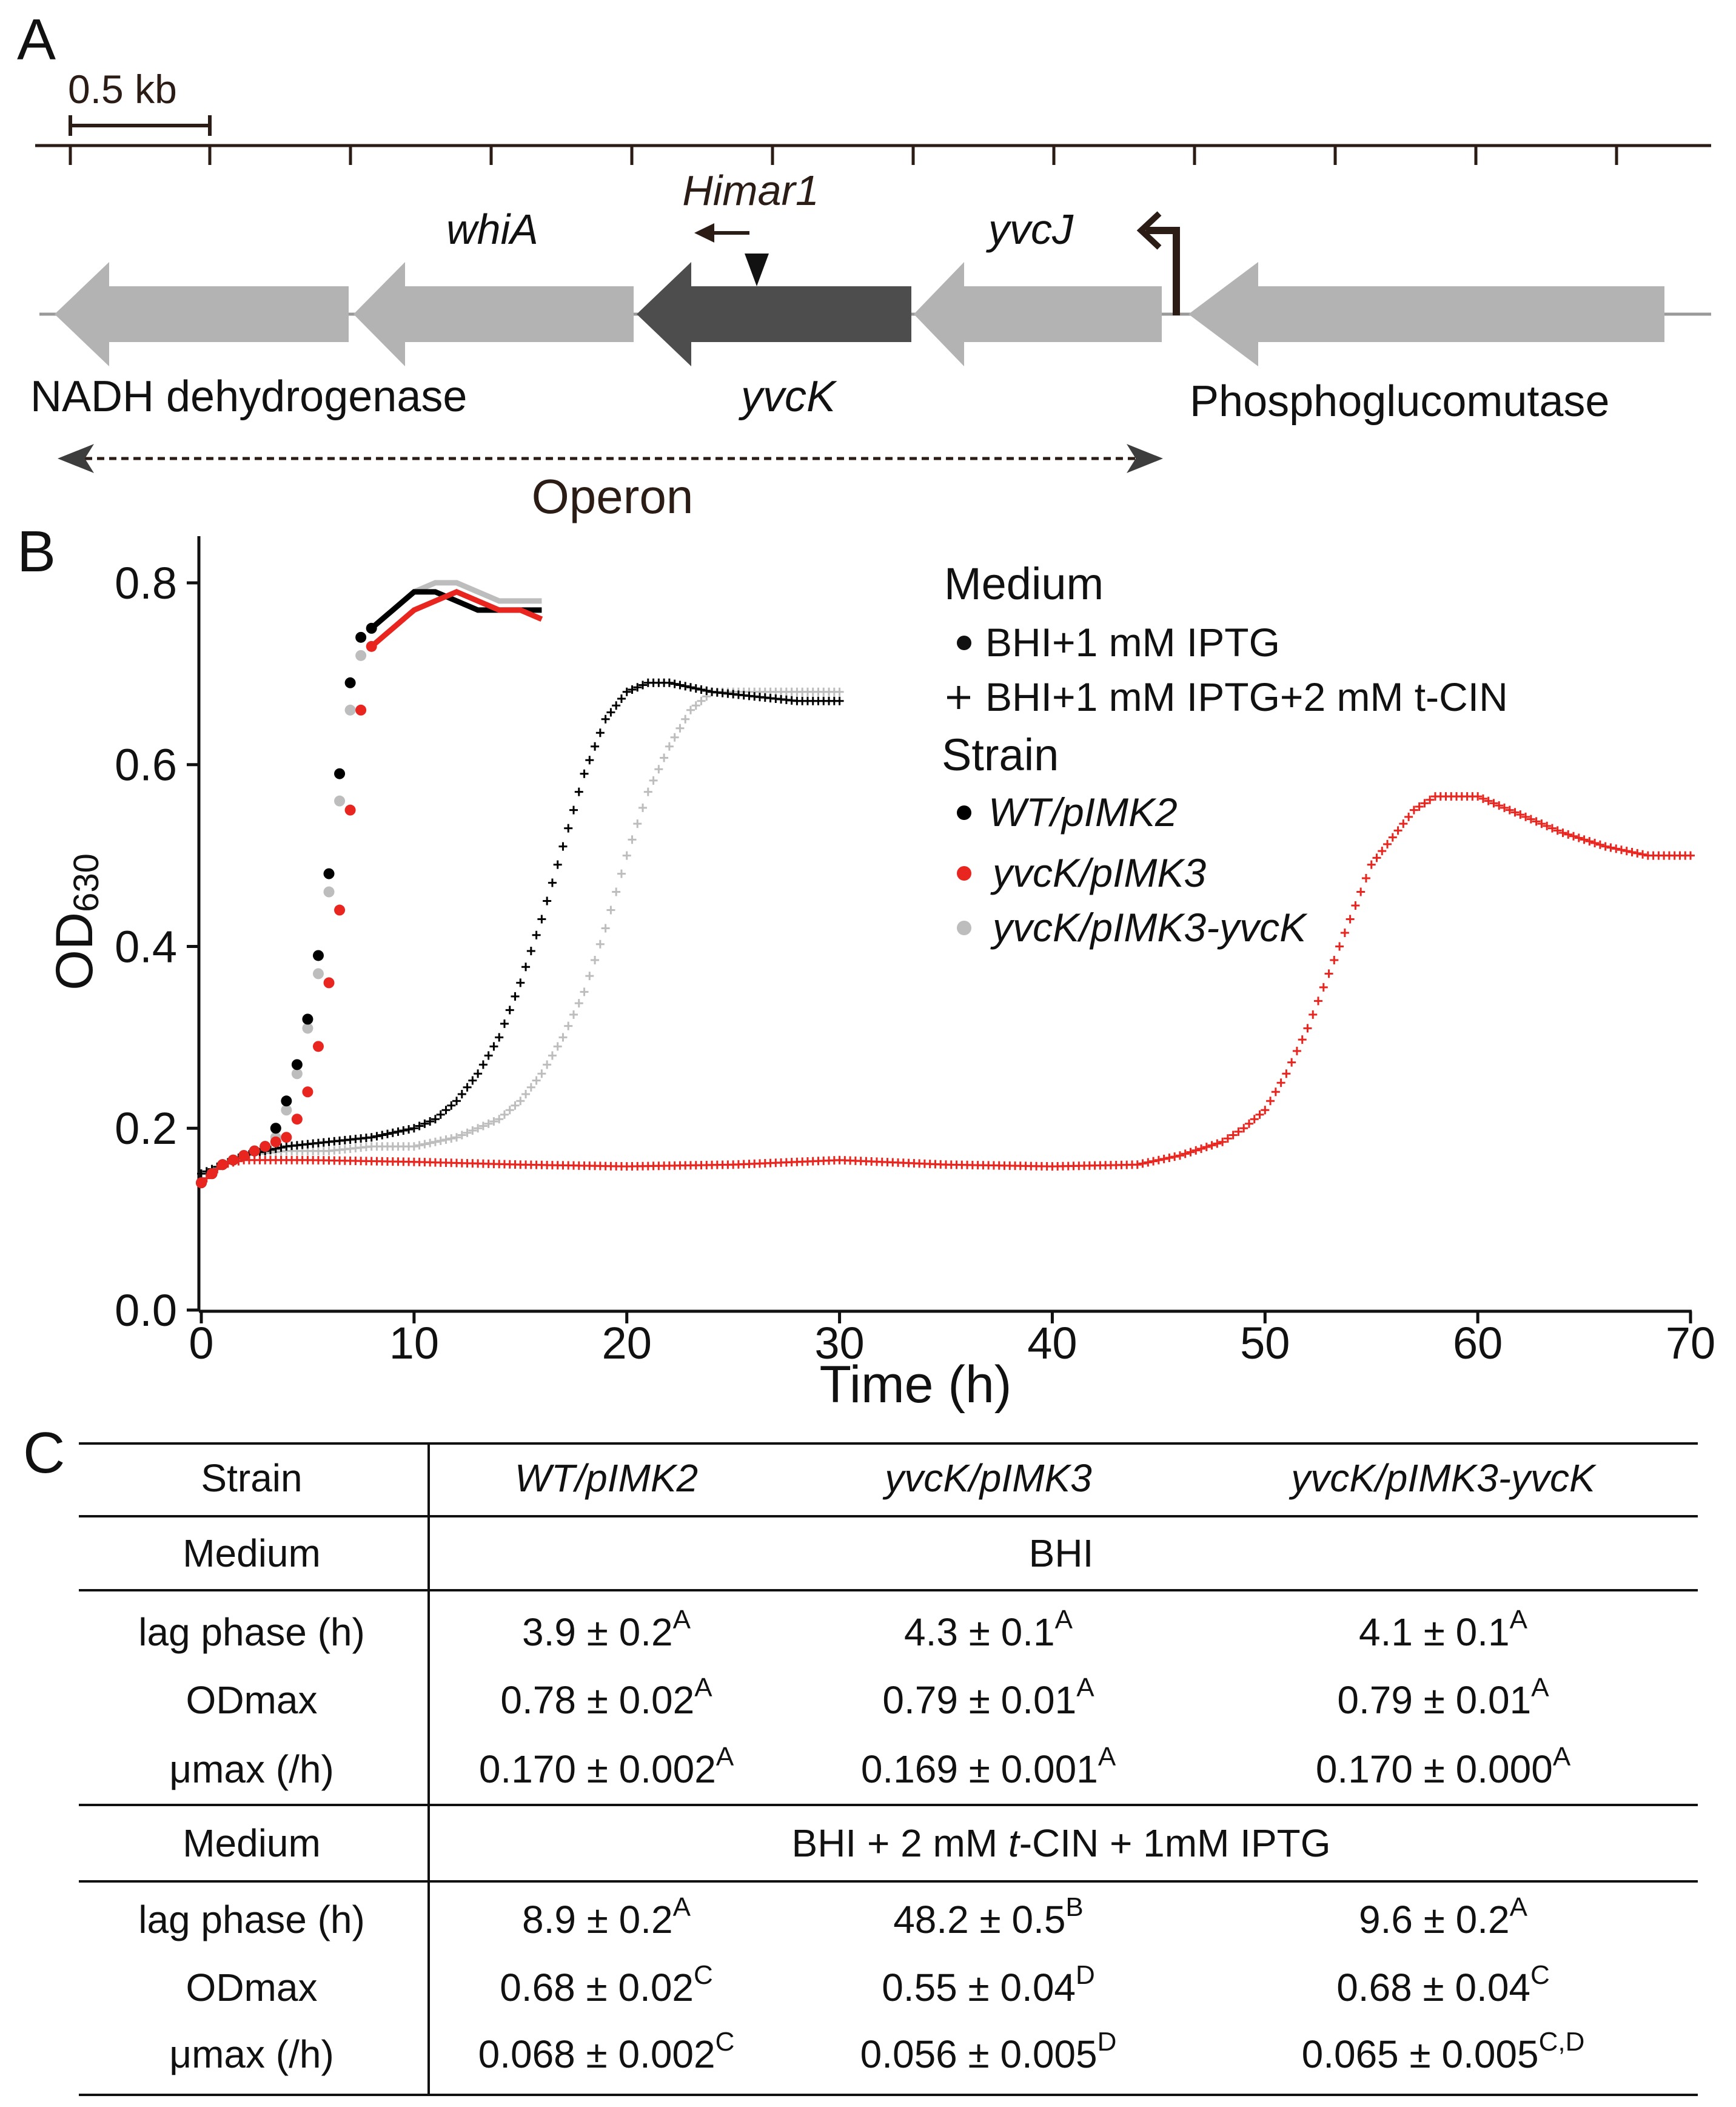 The width and height of the screenshot is (1736, 2107). Describe the element at coordinates (1443, 2052) in the screenshot. I see `cell: 0.065 ± 0.005C,D` at that location.